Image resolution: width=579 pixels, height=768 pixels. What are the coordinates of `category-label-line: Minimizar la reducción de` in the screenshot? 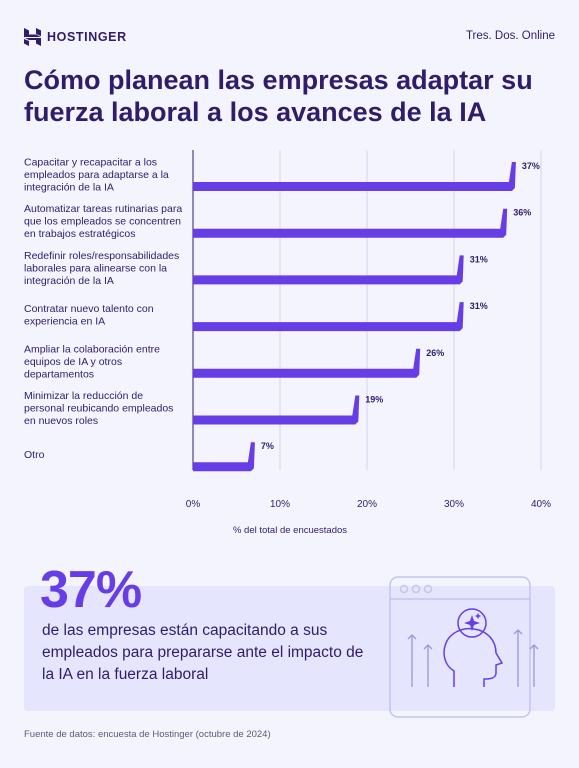 It's located at (83, 396).